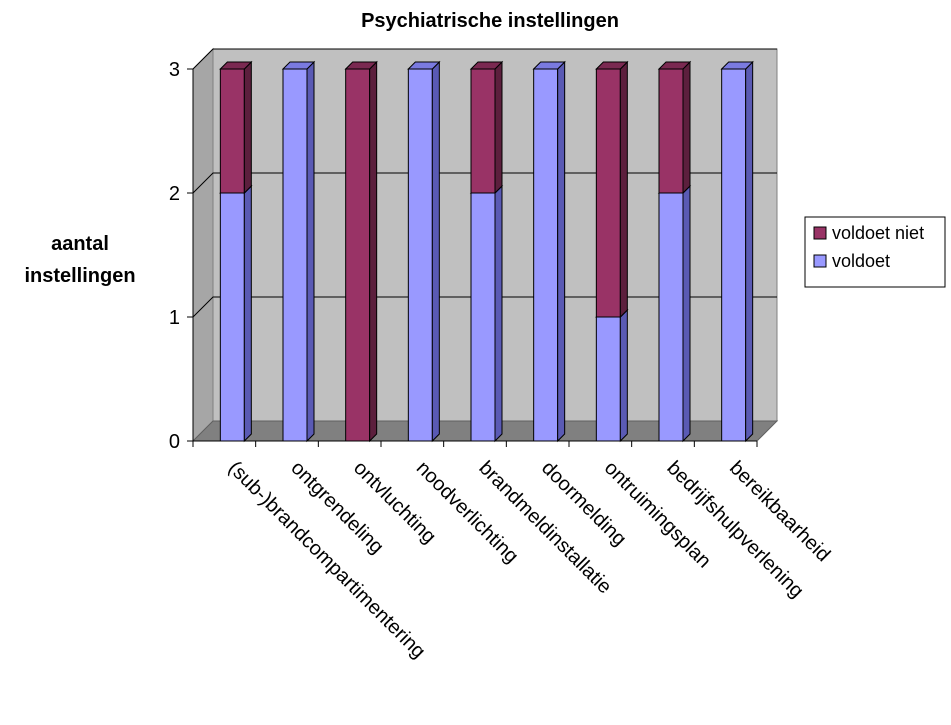 This screenshot has height=725, width=951. What do you see at coordinates (657, 514) in the screenshot?
I see `category-label: ontruimingsplan` at bounding box center [657, 514].